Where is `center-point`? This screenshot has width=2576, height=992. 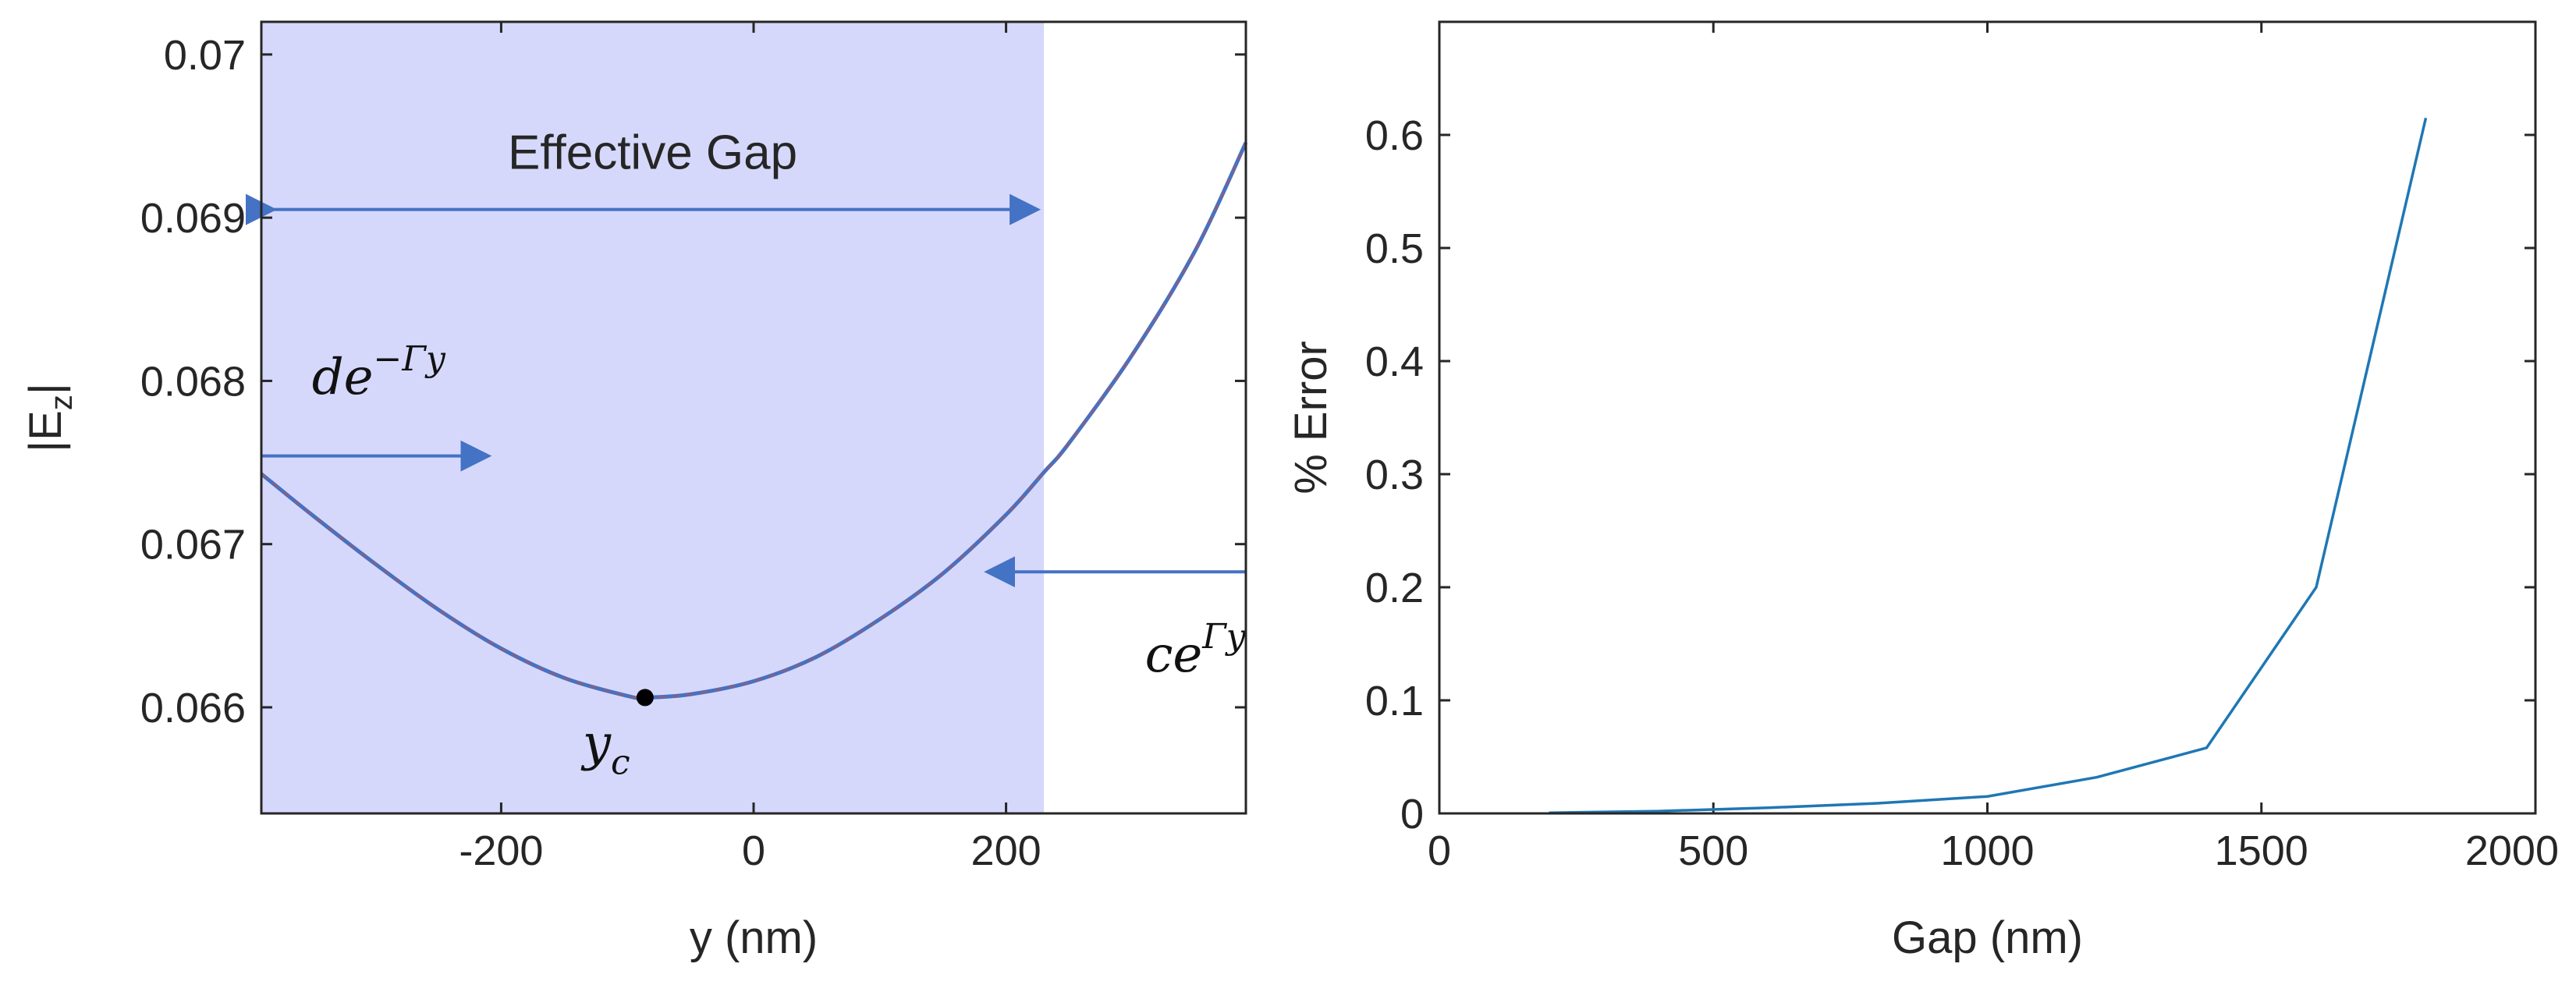 center-point is located at coordinates (645, 698).